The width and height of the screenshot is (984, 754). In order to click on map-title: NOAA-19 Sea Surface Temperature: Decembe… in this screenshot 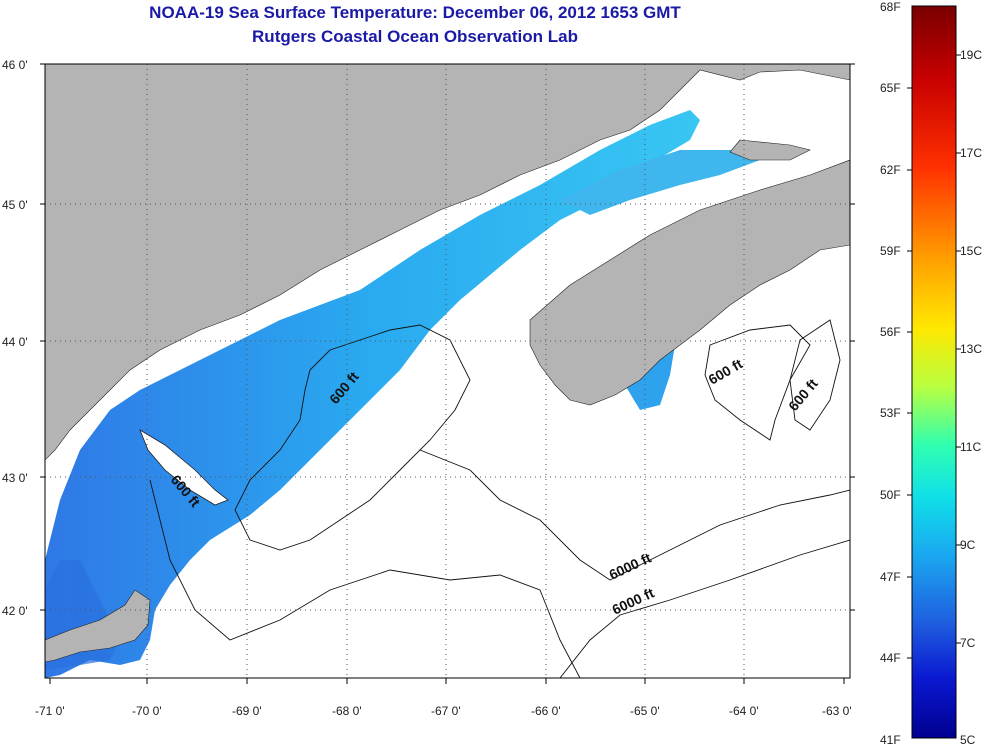, I will do `click(415, 12)`.